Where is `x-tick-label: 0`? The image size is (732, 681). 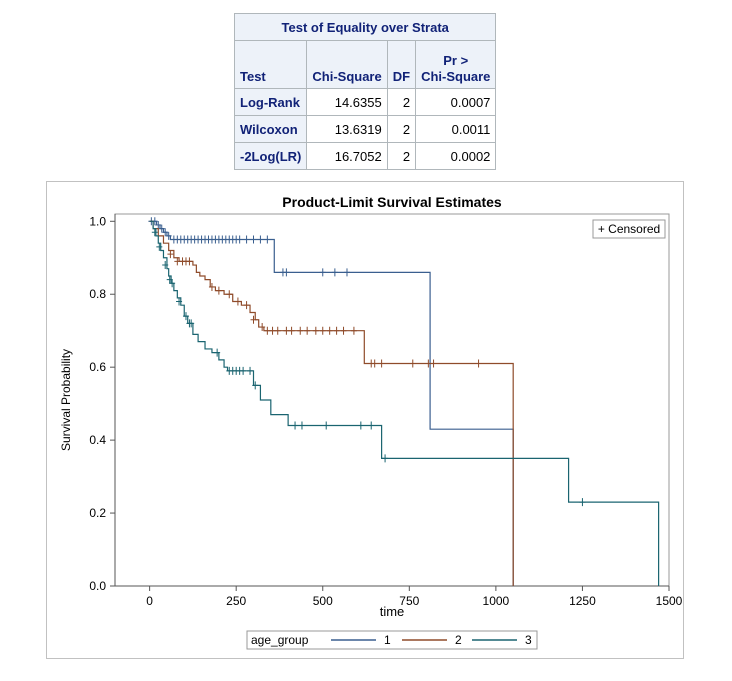
x-tick-label: 0 is located at coordinates (149, 601).